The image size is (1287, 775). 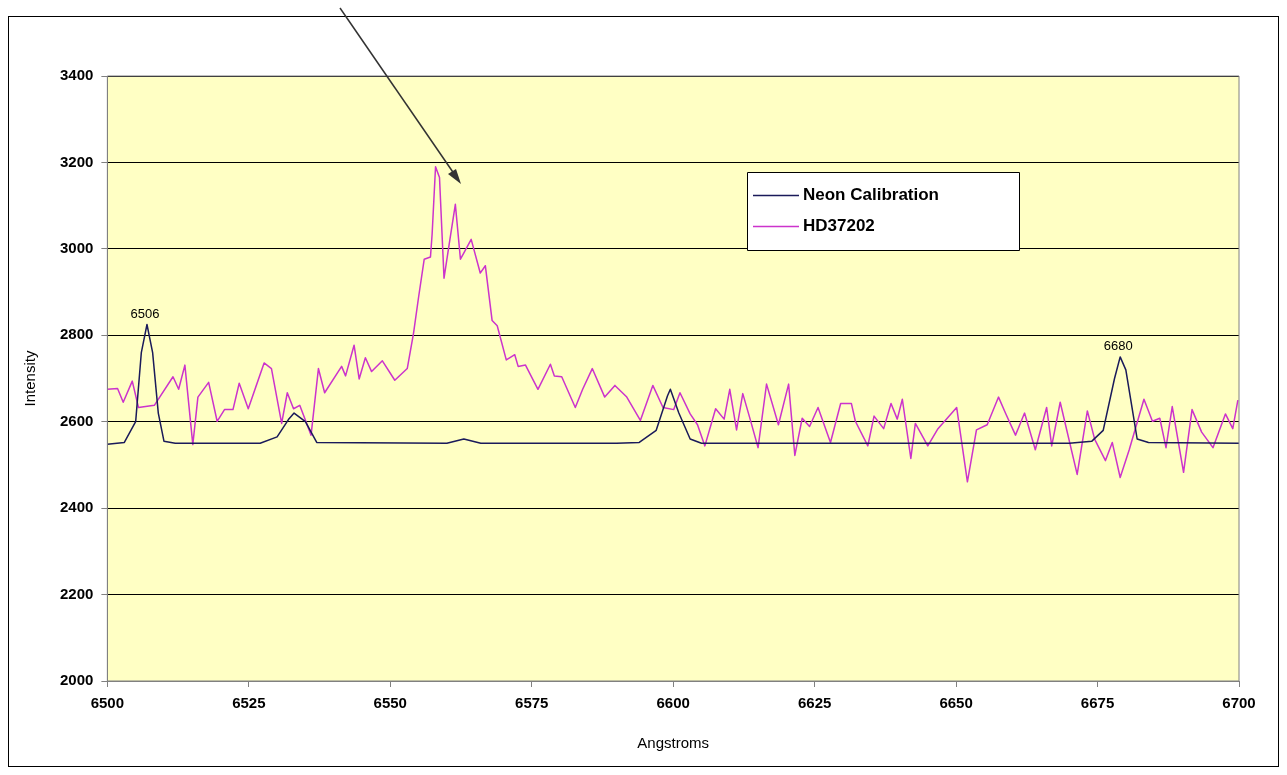 I want to click on y-tick-label: 2800, so click(x=76, y=334).